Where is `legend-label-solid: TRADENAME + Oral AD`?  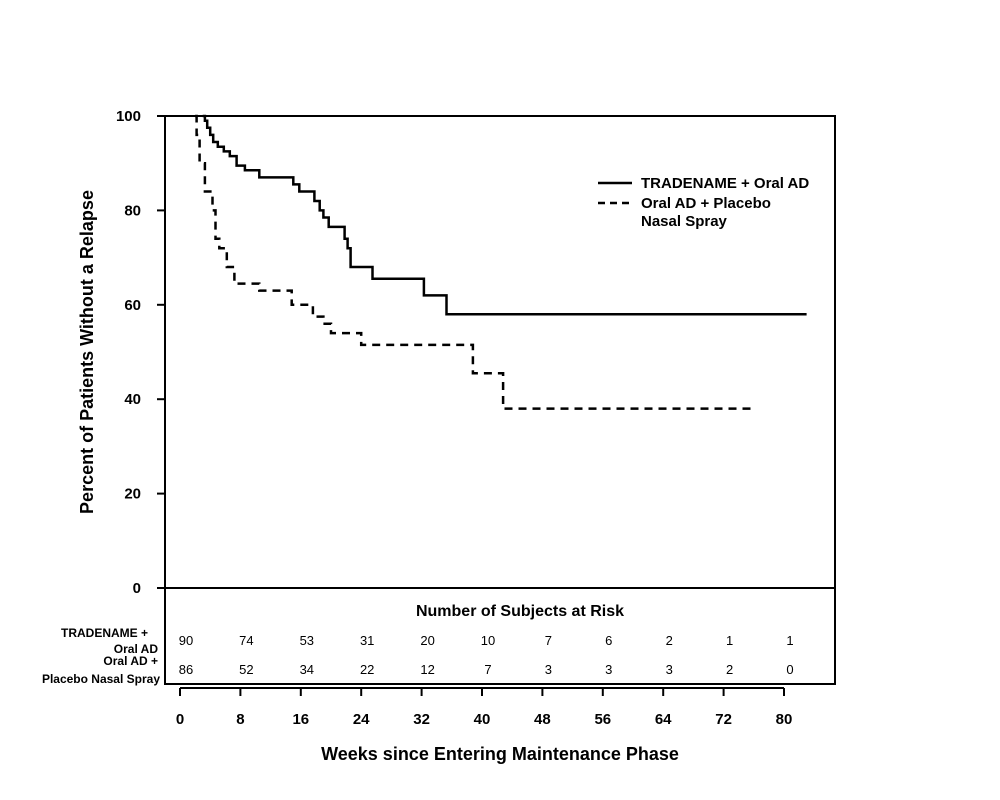
legend-label-solid: TRADENAME + Oral AD is located at coordinates (725, 183).